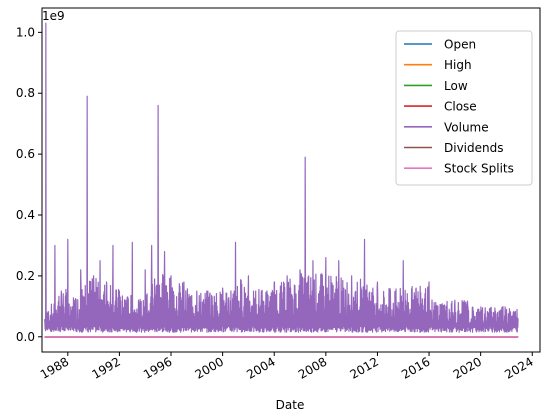 This screenshot has height=420, width=547. I want to click on x-tick-label: 2012, so click(363, 367).